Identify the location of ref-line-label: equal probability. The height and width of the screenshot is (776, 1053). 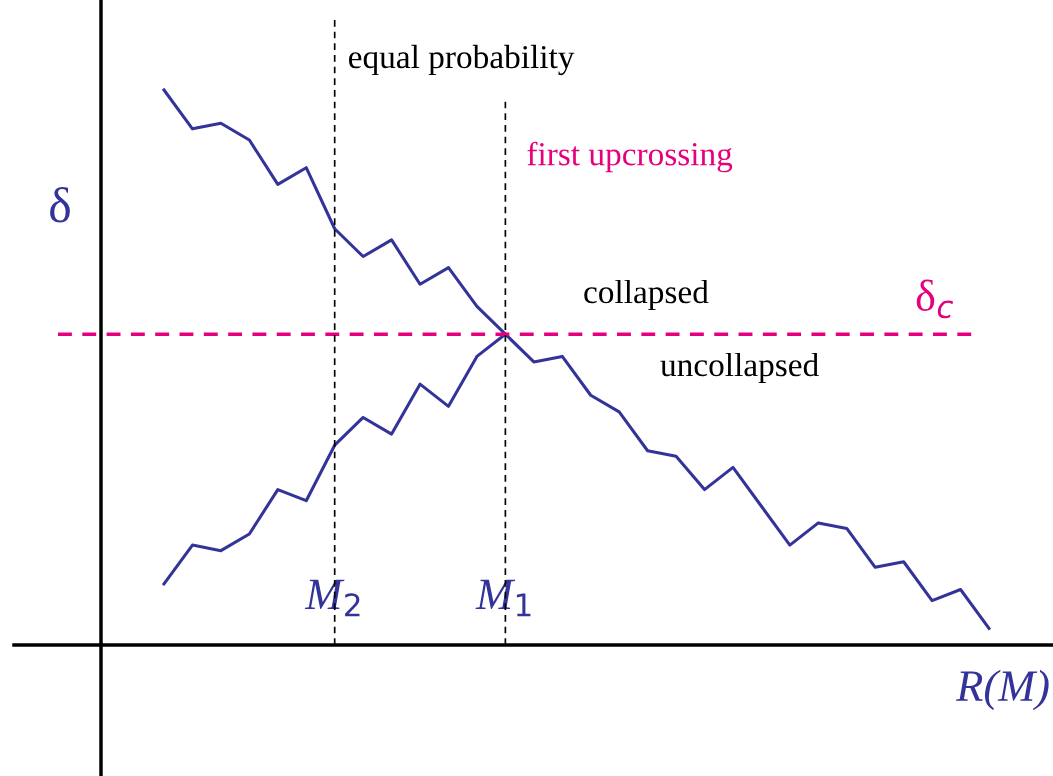
(461, 60).